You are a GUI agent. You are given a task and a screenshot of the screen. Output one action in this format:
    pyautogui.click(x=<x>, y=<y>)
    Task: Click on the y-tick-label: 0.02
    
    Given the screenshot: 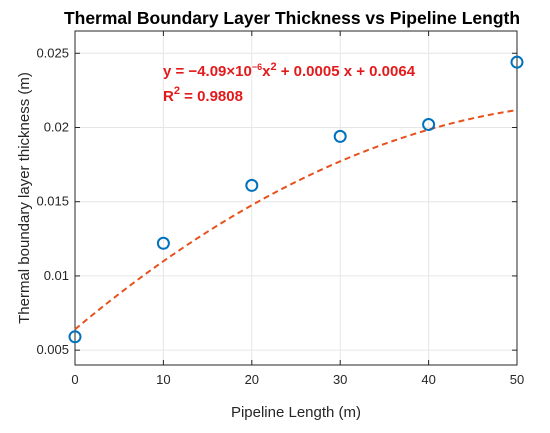 What is the action you would take?
    pyautogui.click(x=56, y=126)
    